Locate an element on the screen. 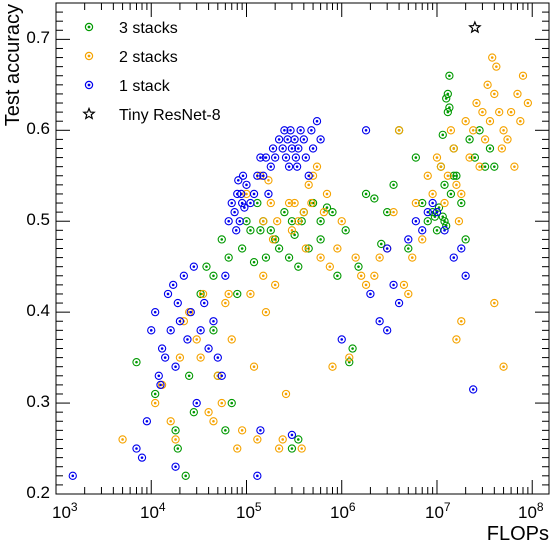 The width and height of the screenshot is (556, 544). x-tick-label: 10⁶ is located at coordinates (343, 511).